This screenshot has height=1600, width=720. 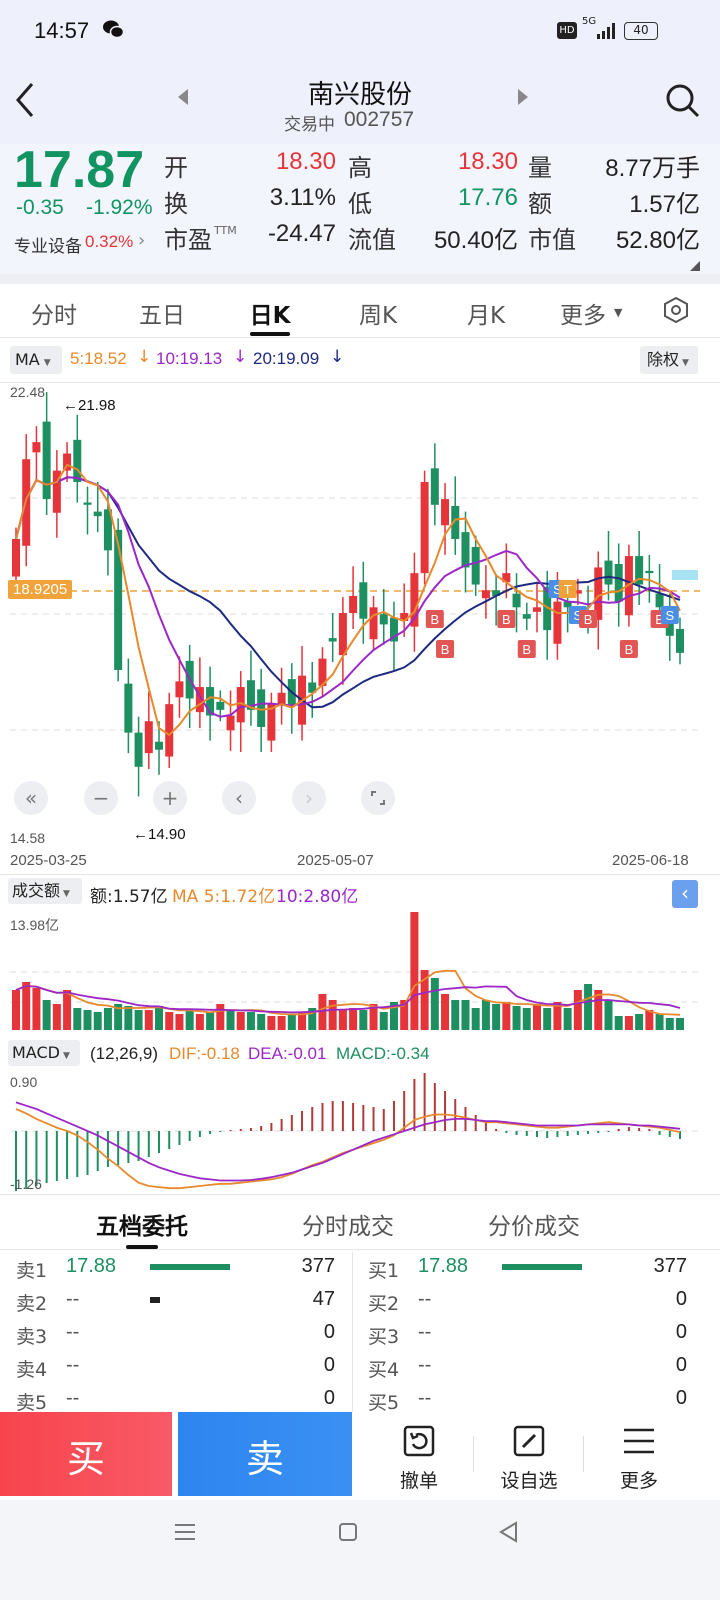 I want to click on hd-badge: HD, so click(x=567, y=30).